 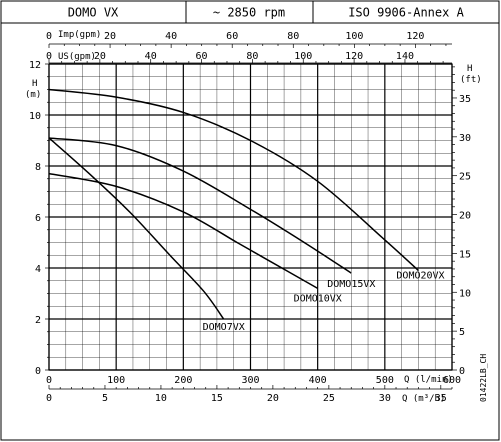 I want to click on x-us-tick-label: 120, so click(x=354, y=56).